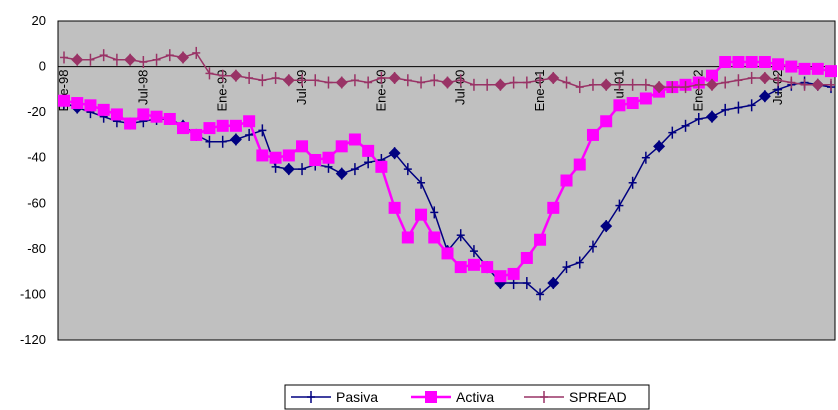  Describe the element at coordinates (452, 397) in the screenshot. I see `legend-item-activa: Activa` at that location.